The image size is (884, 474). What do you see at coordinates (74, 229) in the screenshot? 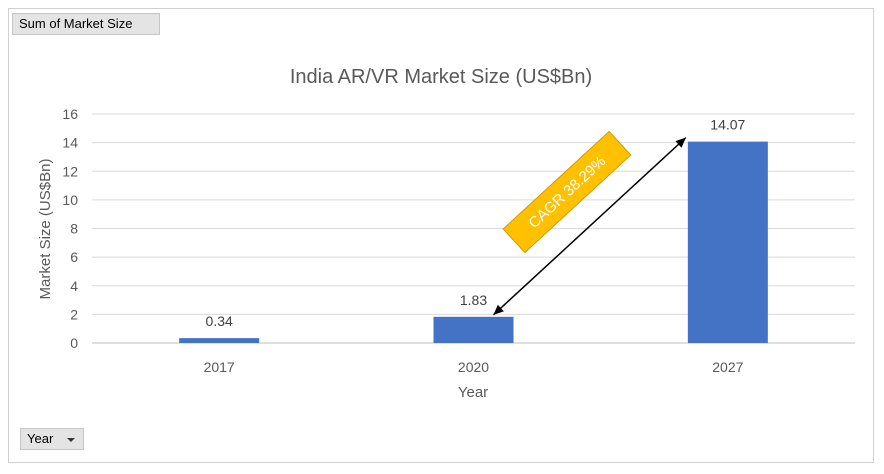
I see `y-tick-label: 8` at bounding box center [74, 229].